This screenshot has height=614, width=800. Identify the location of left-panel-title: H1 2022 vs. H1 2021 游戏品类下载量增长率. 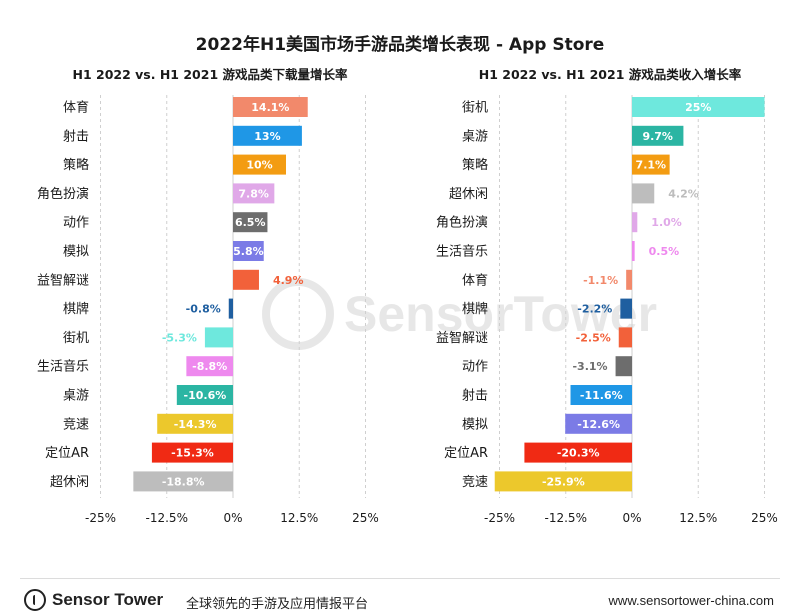
(210, 74).